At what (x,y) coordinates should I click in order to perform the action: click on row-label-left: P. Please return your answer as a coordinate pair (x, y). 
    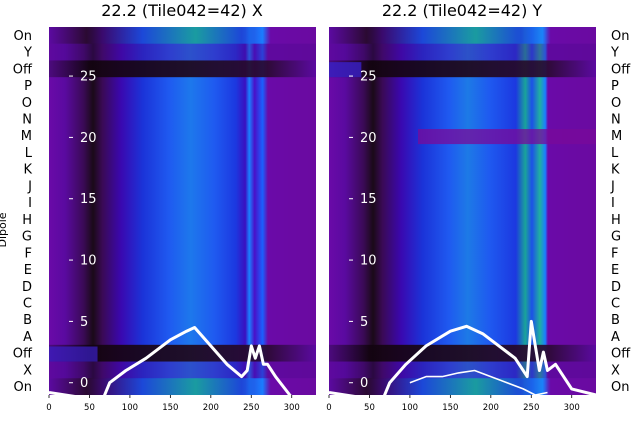
    Looking at the image, I should click on (28, 86).